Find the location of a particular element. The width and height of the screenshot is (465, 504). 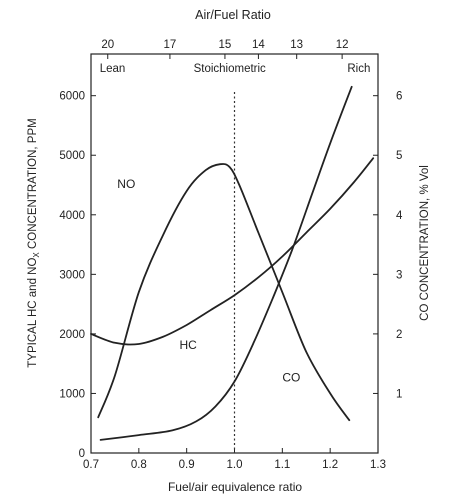

top-axis-title: Air/Fuel Ratio is located at coordinates (233, 15).